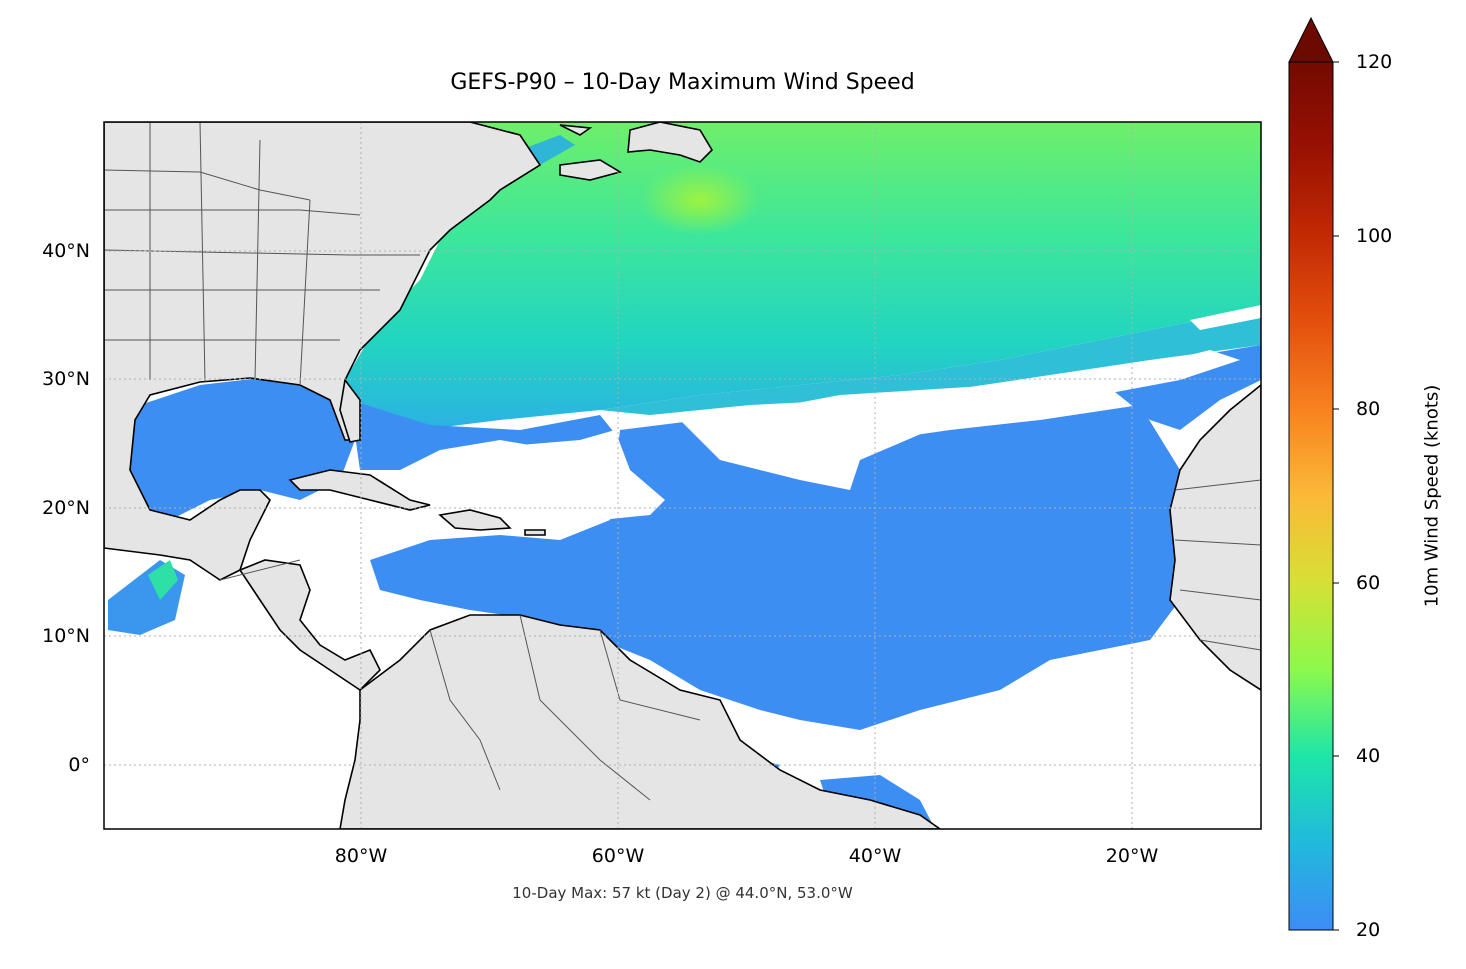 The image size is (1466, 969). I want to click on colorbar-tick-120: 120, so click(1374, 62).